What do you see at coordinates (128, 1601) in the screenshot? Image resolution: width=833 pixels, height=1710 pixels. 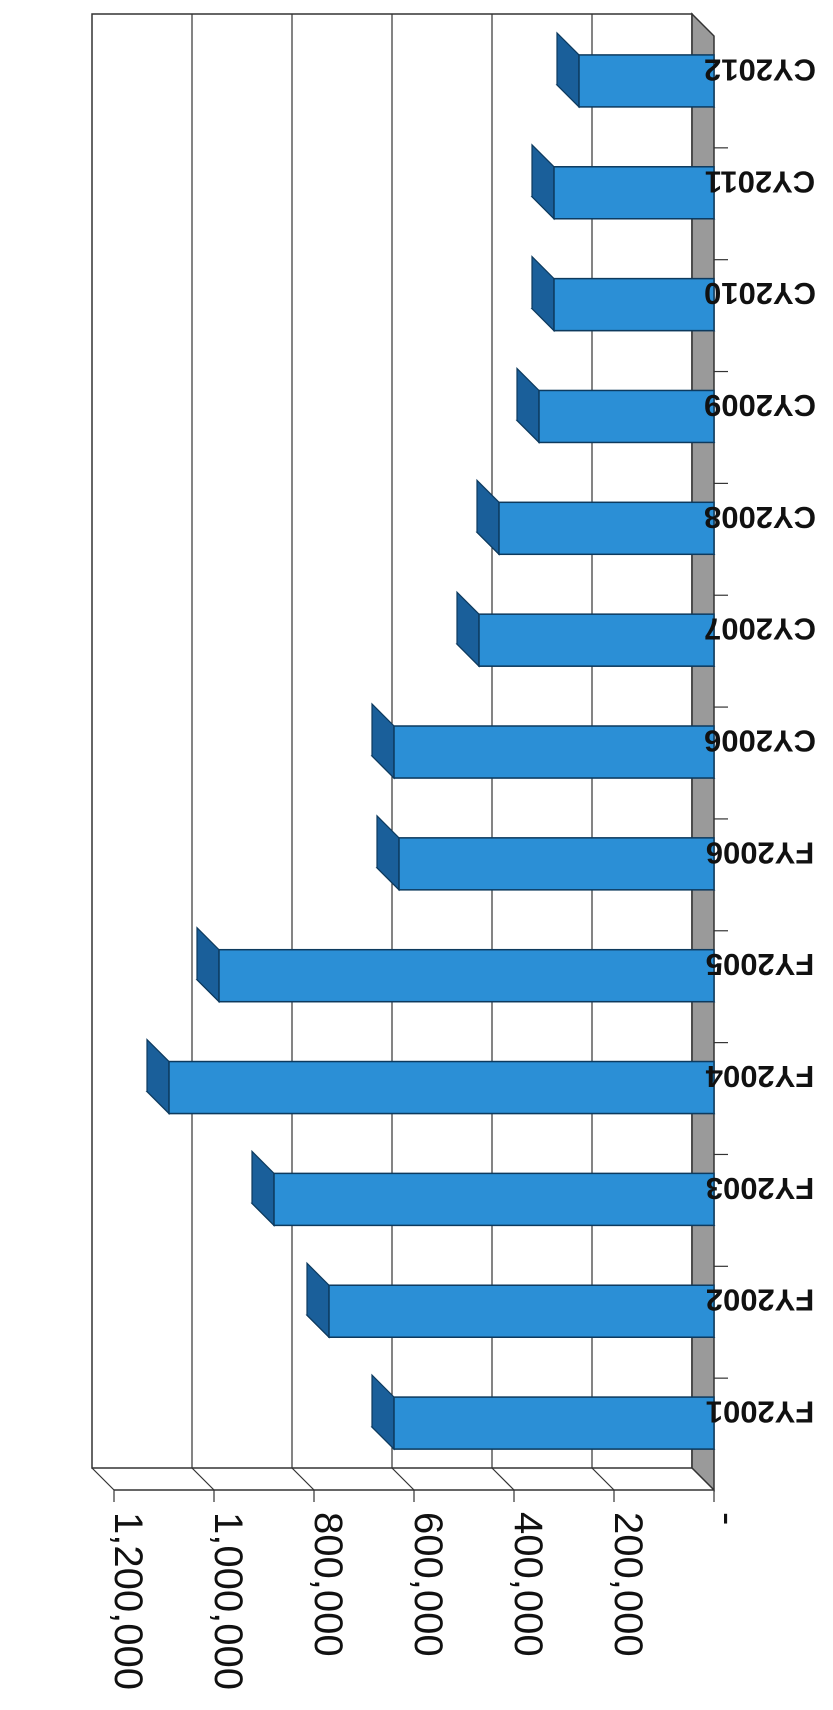 I see `x-tick-label: 1,200,000` at bounding box center [128, 1601].